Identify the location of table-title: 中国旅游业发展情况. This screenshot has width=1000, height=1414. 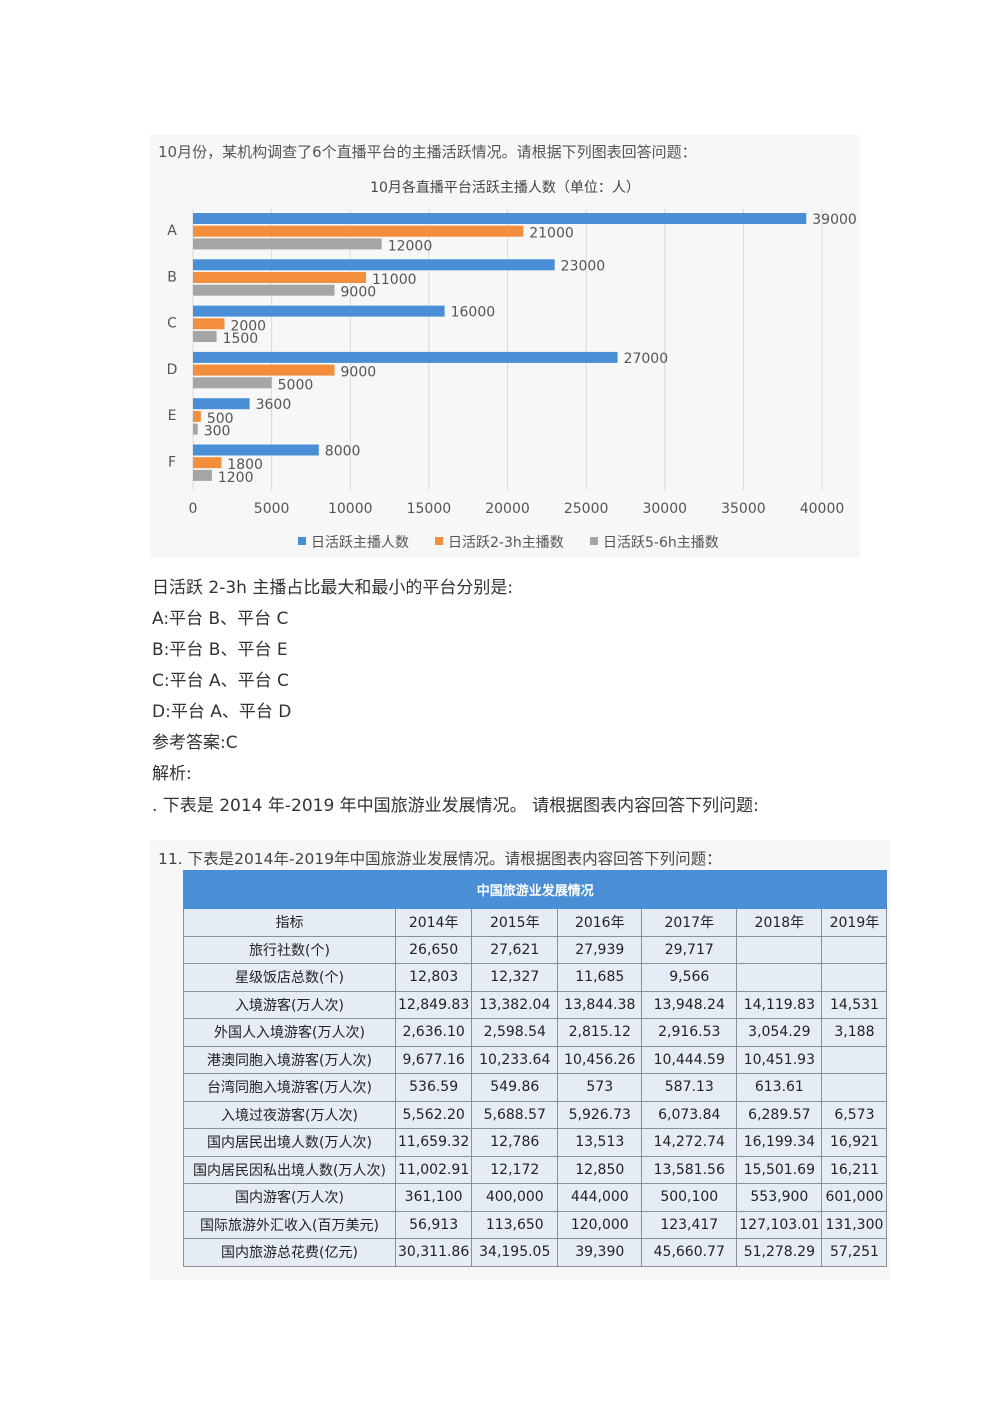
(535, 889).